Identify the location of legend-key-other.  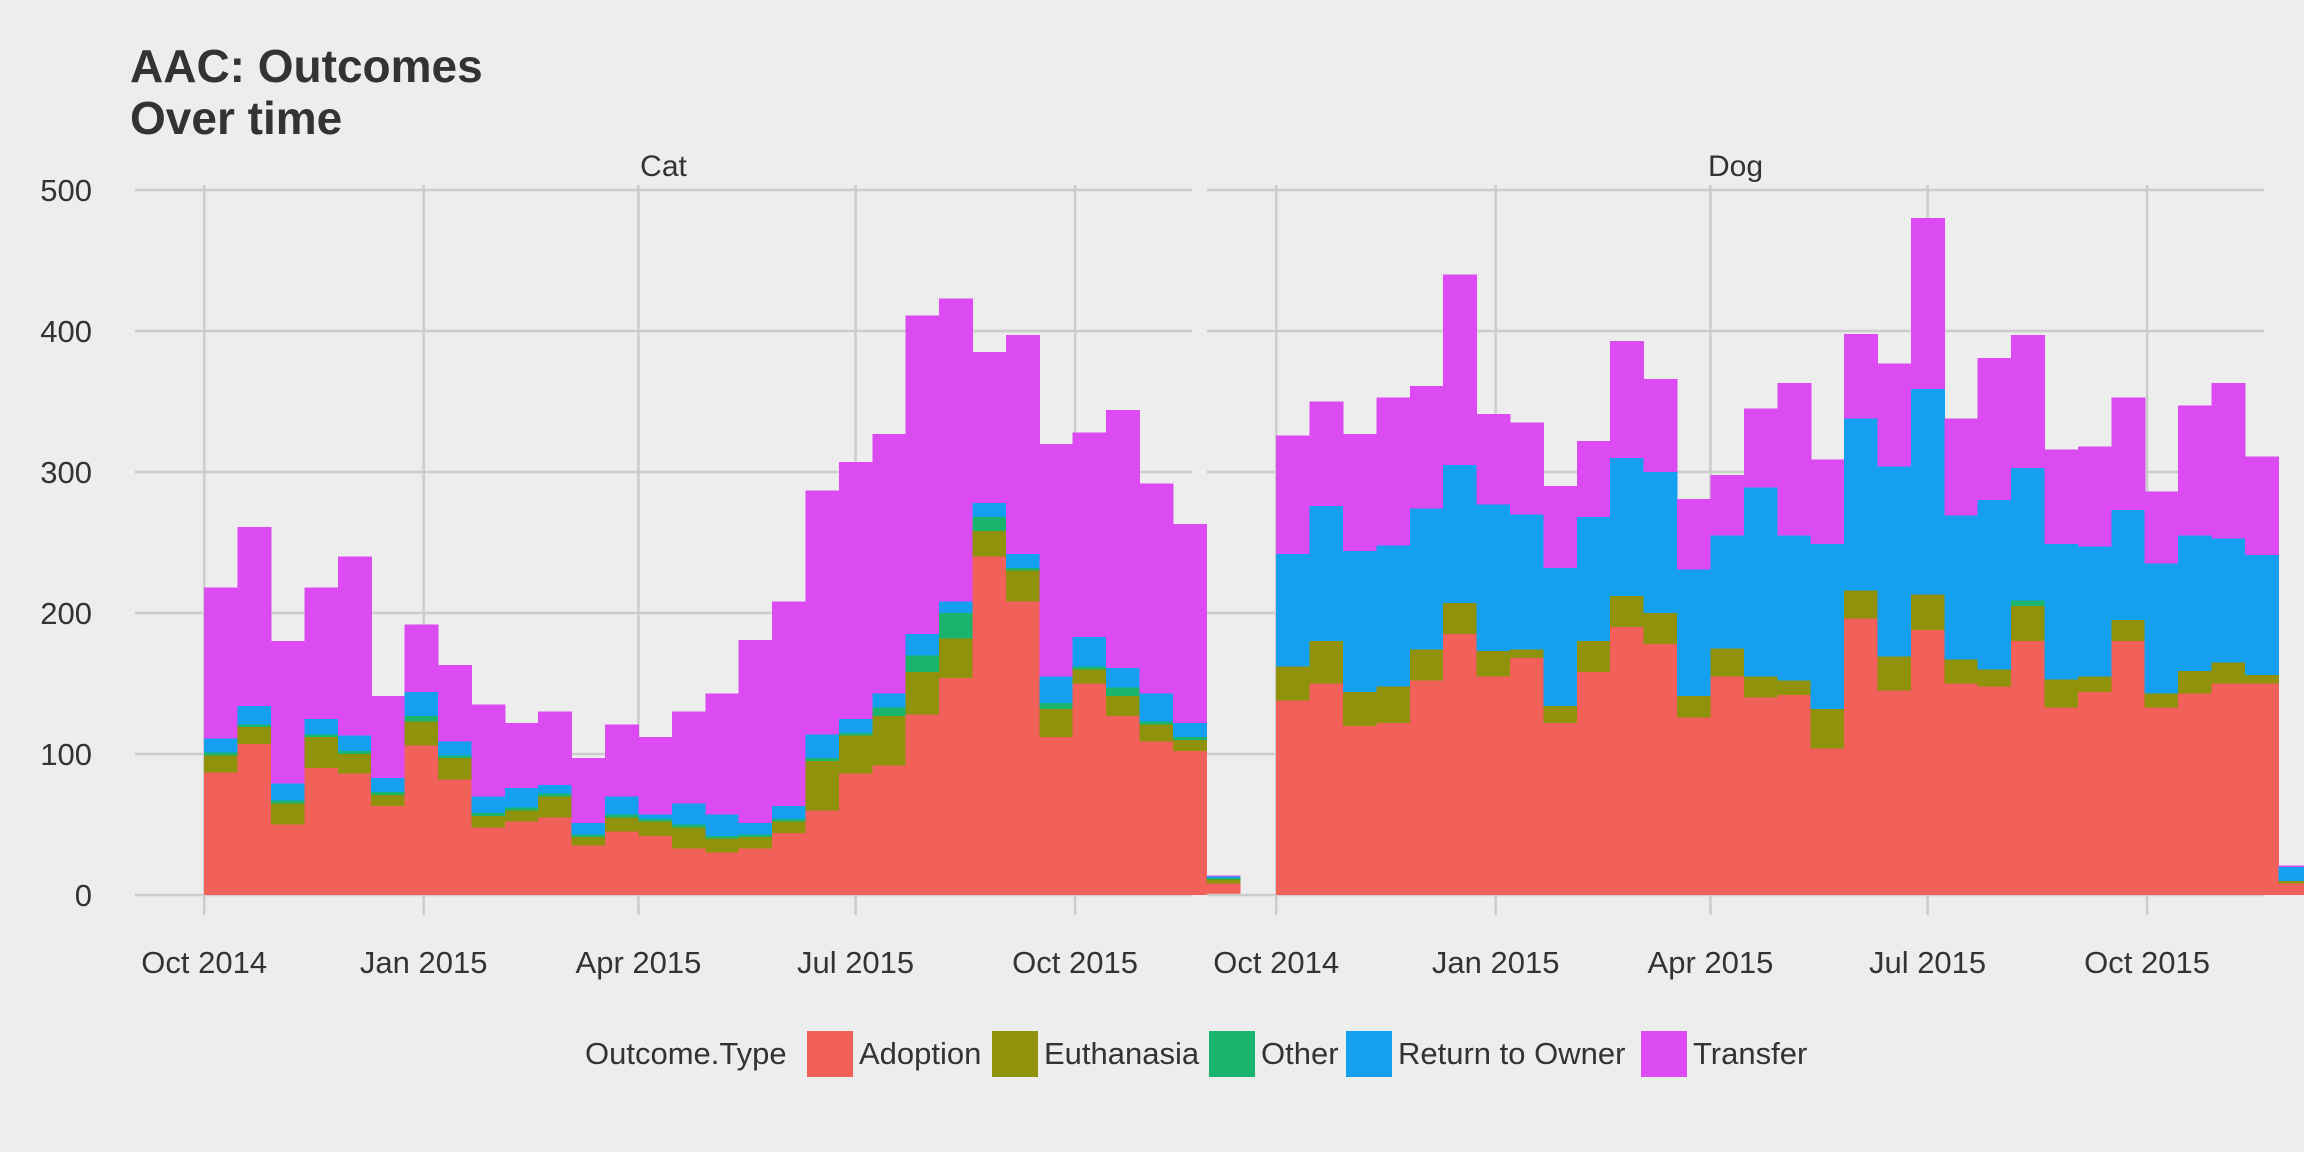
(1232, 1054).